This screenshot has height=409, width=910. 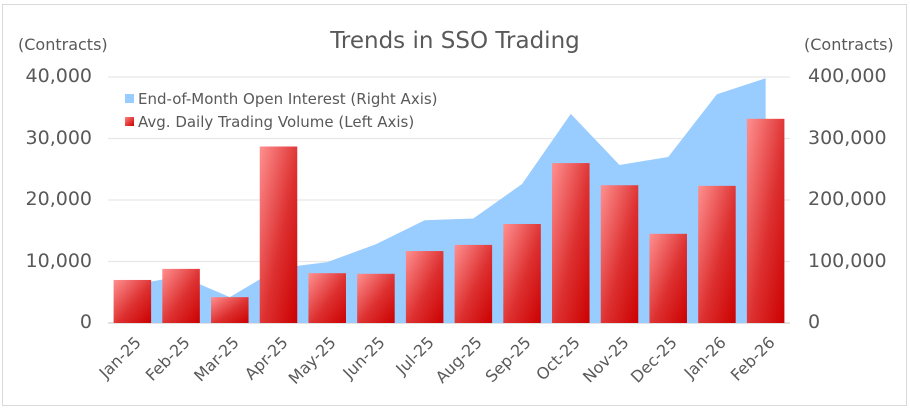 What do you see at coordinates (288, 98) in the screenshot?
I see `legend-label: End-of-Month Open Interest (Right Axis)` at bounding box center [288, 98].